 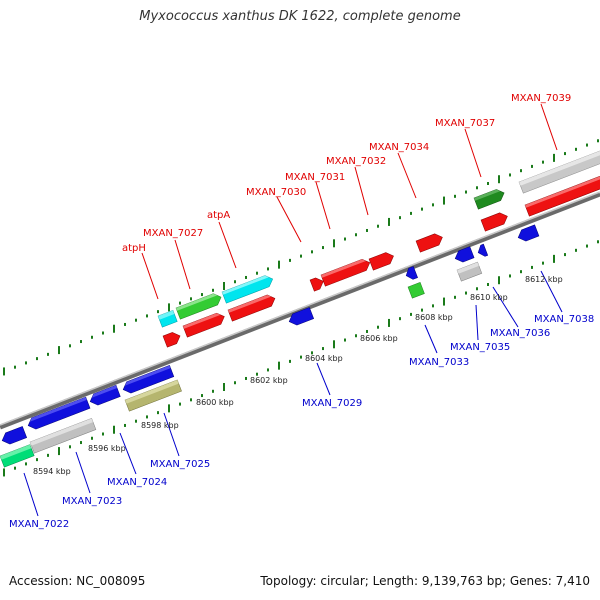 I want to click on kbp-label: 8596 kbp, so click(x=107, y=448).